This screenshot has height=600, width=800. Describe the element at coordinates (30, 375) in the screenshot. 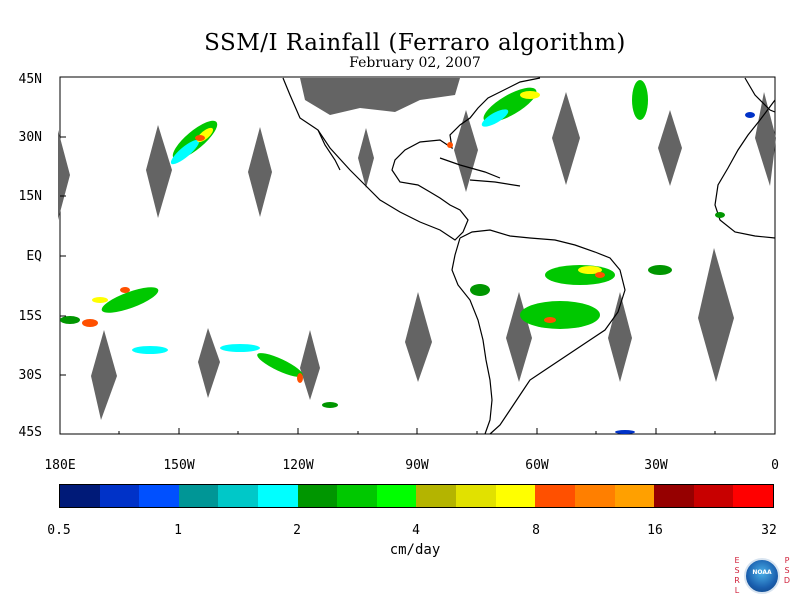

I see `lat-label-30s: 30S` at that location.